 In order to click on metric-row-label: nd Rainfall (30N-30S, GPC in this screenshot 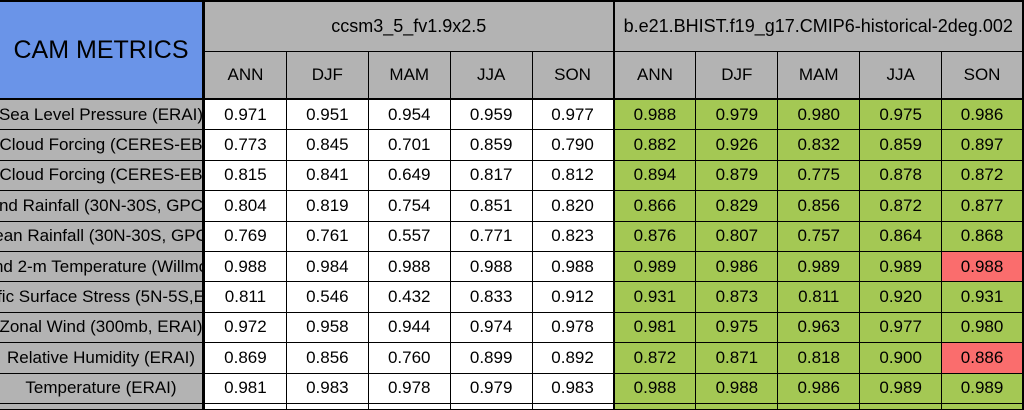, I will do `click(102, 206)`.